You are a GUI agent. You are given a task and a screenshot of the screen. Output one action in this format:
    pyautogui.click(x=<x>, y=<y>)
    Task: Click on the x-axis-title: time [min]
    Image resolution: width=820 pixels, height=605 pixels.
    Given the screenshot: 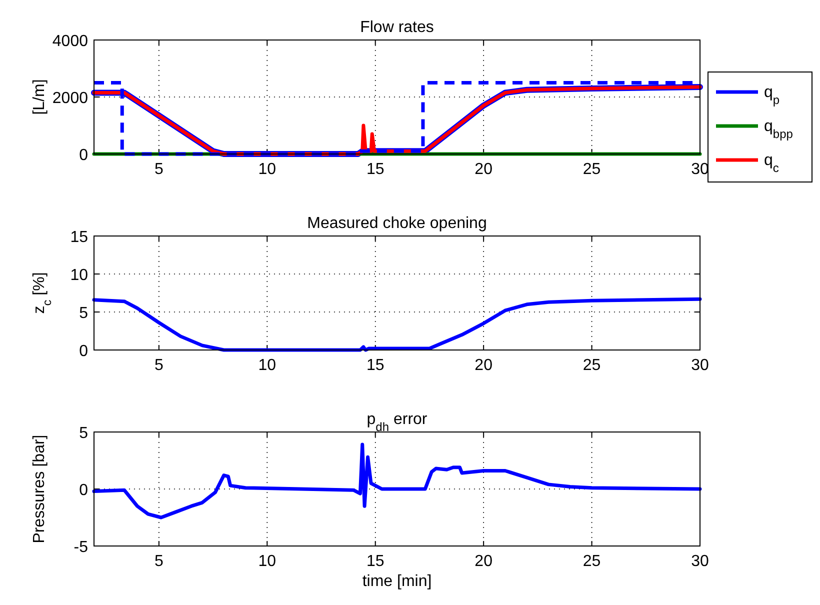 What is the action you would take?
    pyautogui.click(x=397, y=581)
    